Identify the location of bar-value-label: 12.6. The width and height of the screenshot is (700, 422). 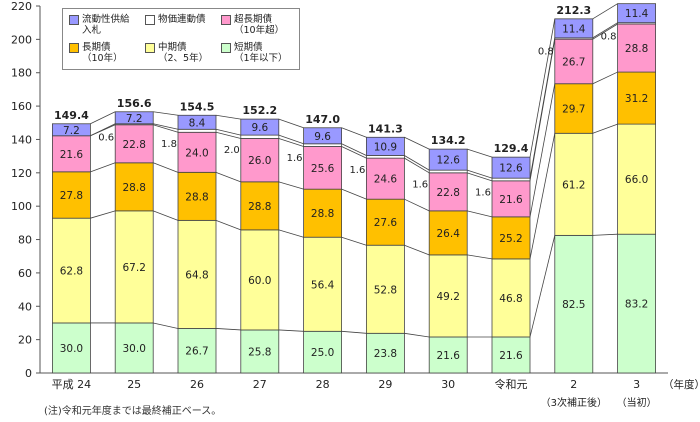
(449, 161).